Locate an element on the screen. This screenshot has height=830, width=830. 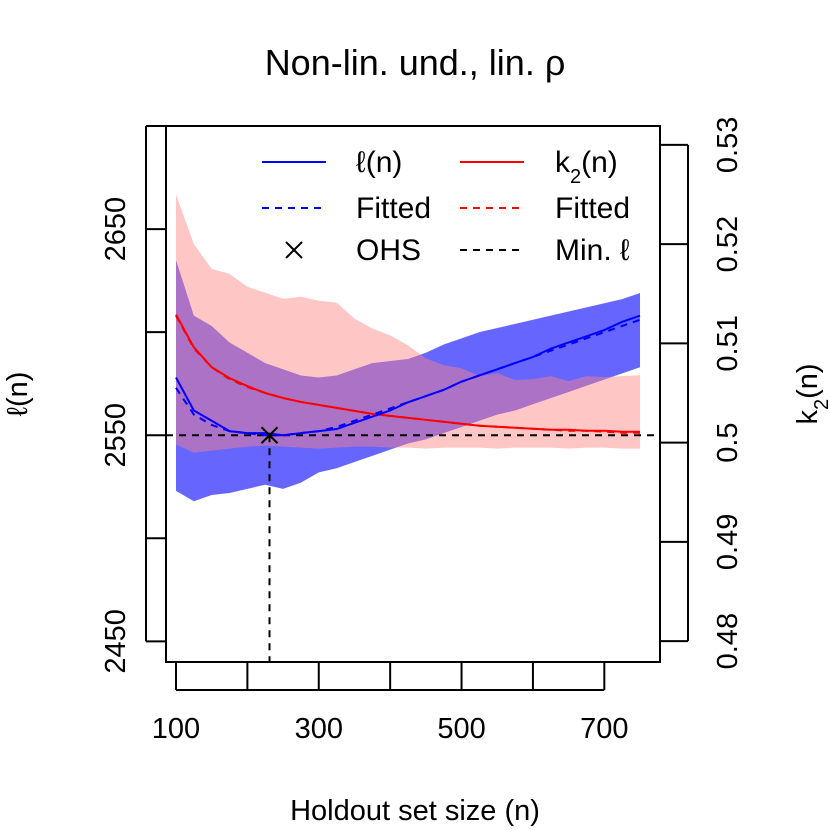
legend-label: OHS is located at coordinates (388, 250).